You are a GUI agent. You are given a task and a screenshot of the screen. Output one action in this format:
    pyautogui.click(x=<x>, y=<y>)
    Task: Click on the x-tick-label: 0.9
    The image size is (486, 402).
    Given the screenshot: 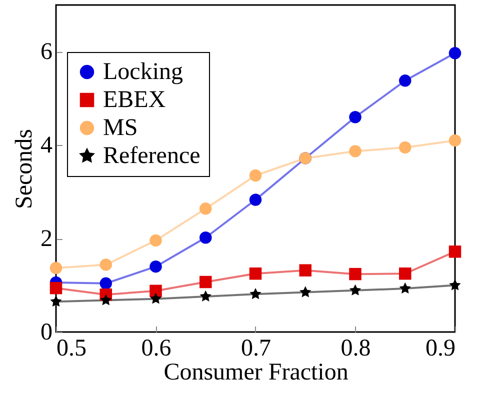 What is the action you would take?
    pyautogui.click(x=441, y=349)
    